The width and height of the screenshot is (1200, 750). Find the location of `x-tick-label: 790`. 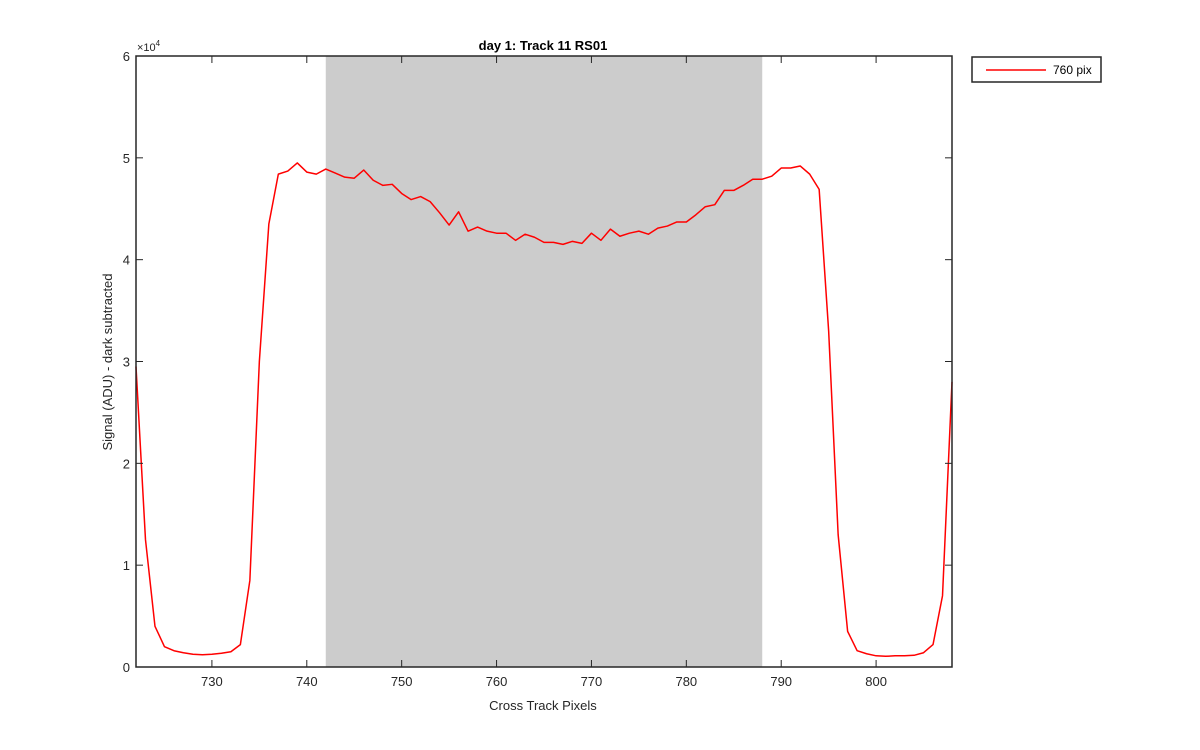

x-tick-label: 790 is located at coordinates (781, 681).